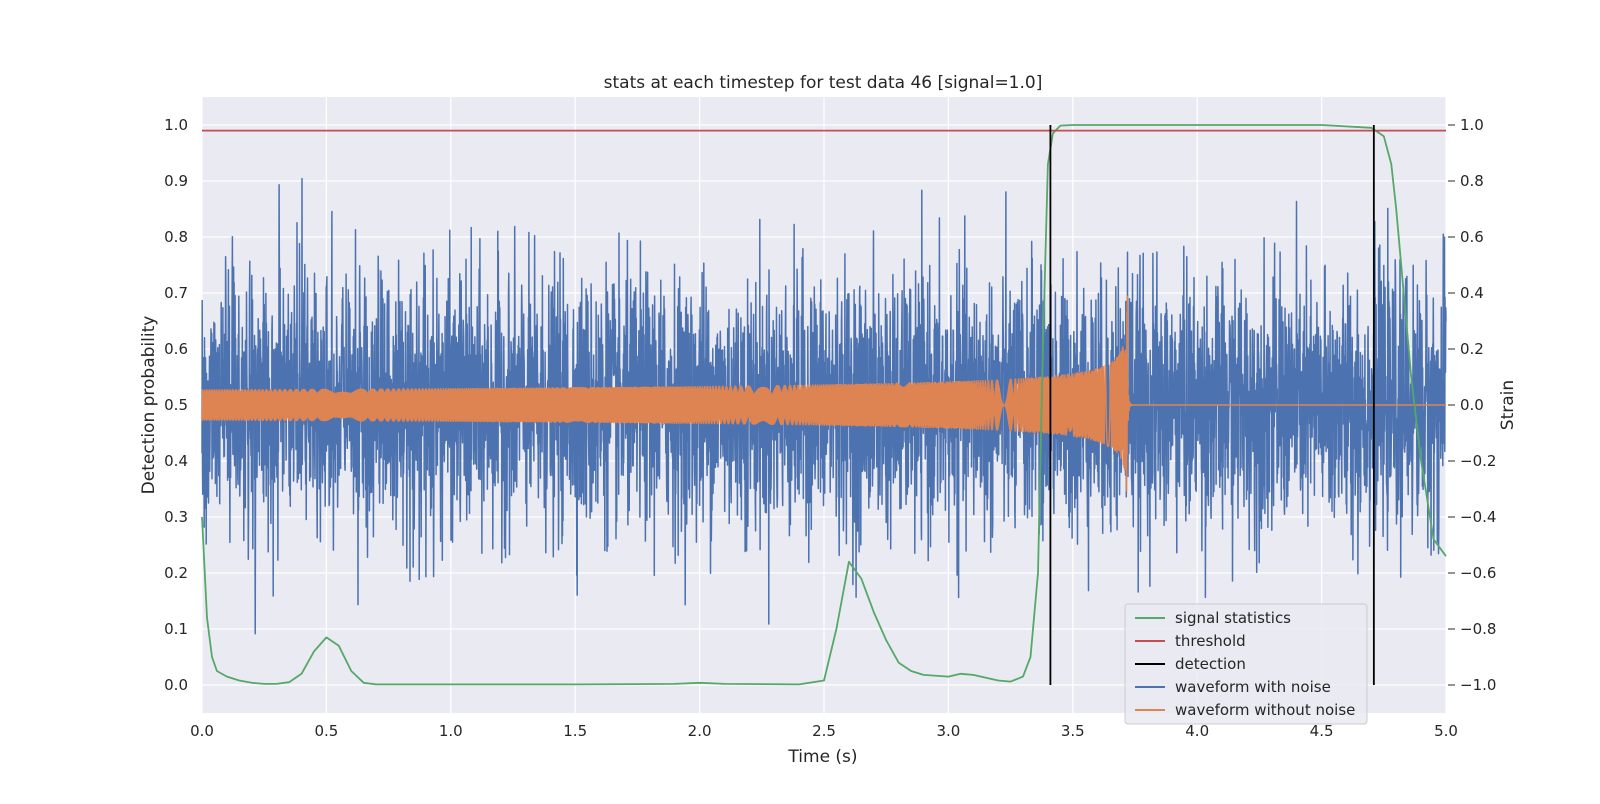  What do you see at coordinates (176, 685) in the screenshot?
I see `y-left-tick-label: 0.0` at bounding box center [176, 685].